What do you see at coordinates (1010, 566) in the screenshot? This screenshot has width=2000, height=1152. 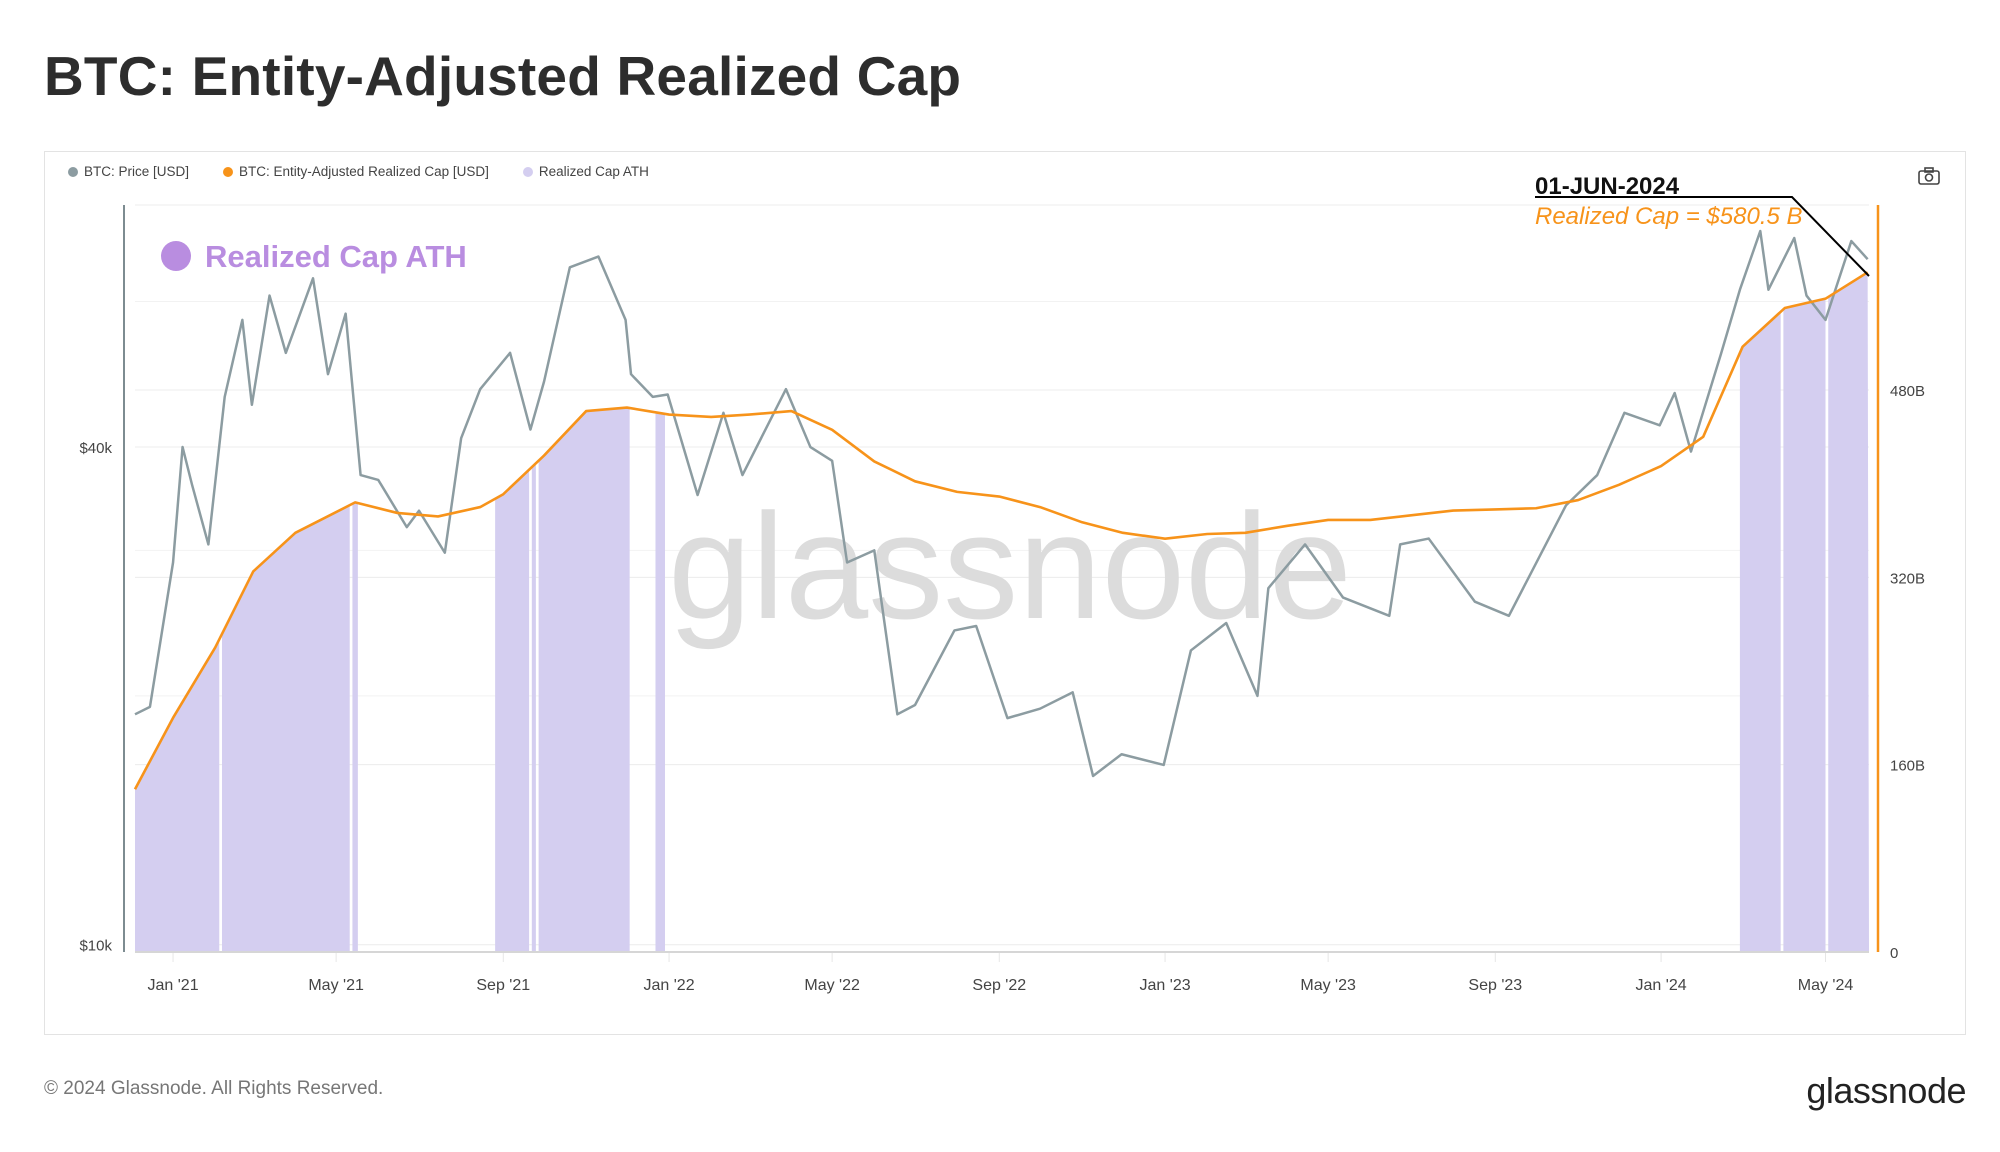 I see `watermark: glassnode` at bounding box center [1010, 566].